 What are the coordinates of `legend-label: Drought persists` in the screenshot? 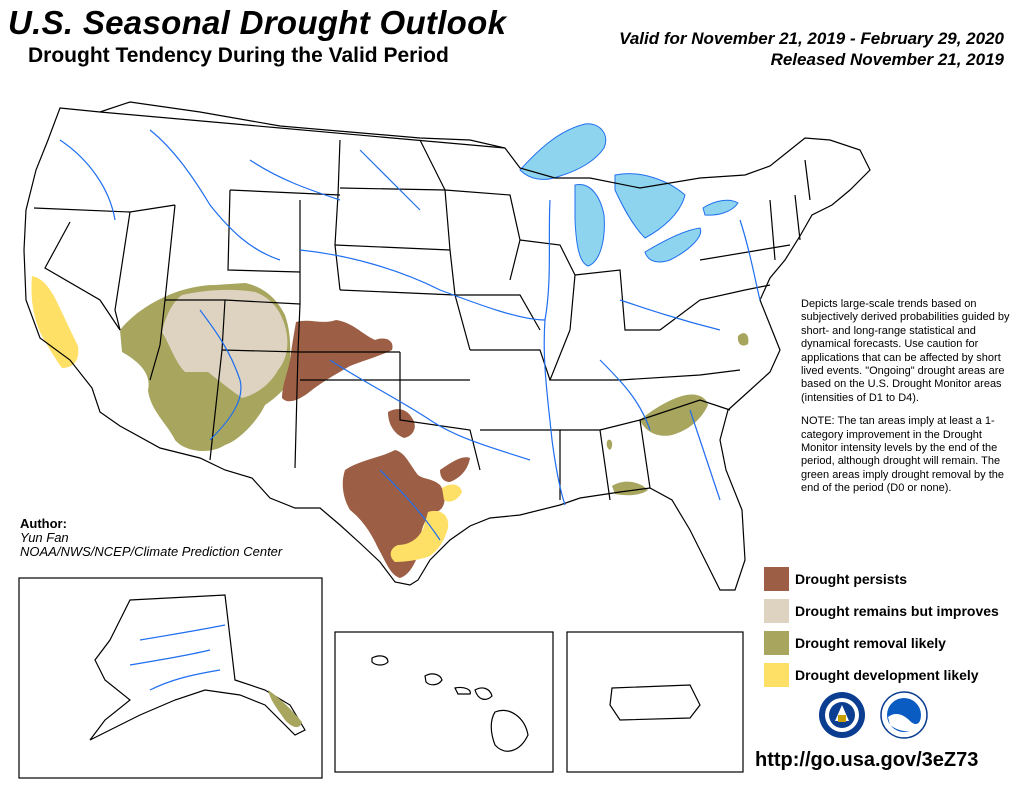 It's located at (851, 579).